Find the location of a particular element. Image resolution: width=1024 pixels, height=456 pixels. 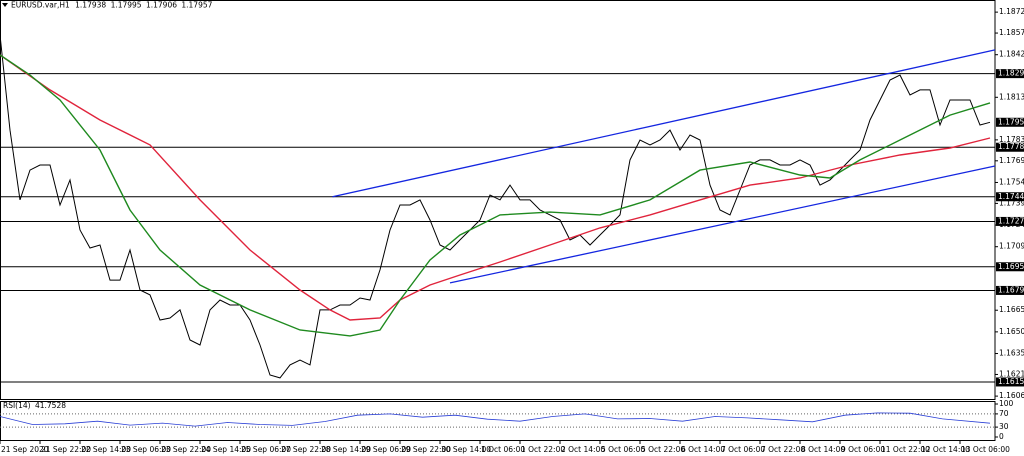

x-tick-label: 25 Sep 06:00 is located at coordinates (266, 449).